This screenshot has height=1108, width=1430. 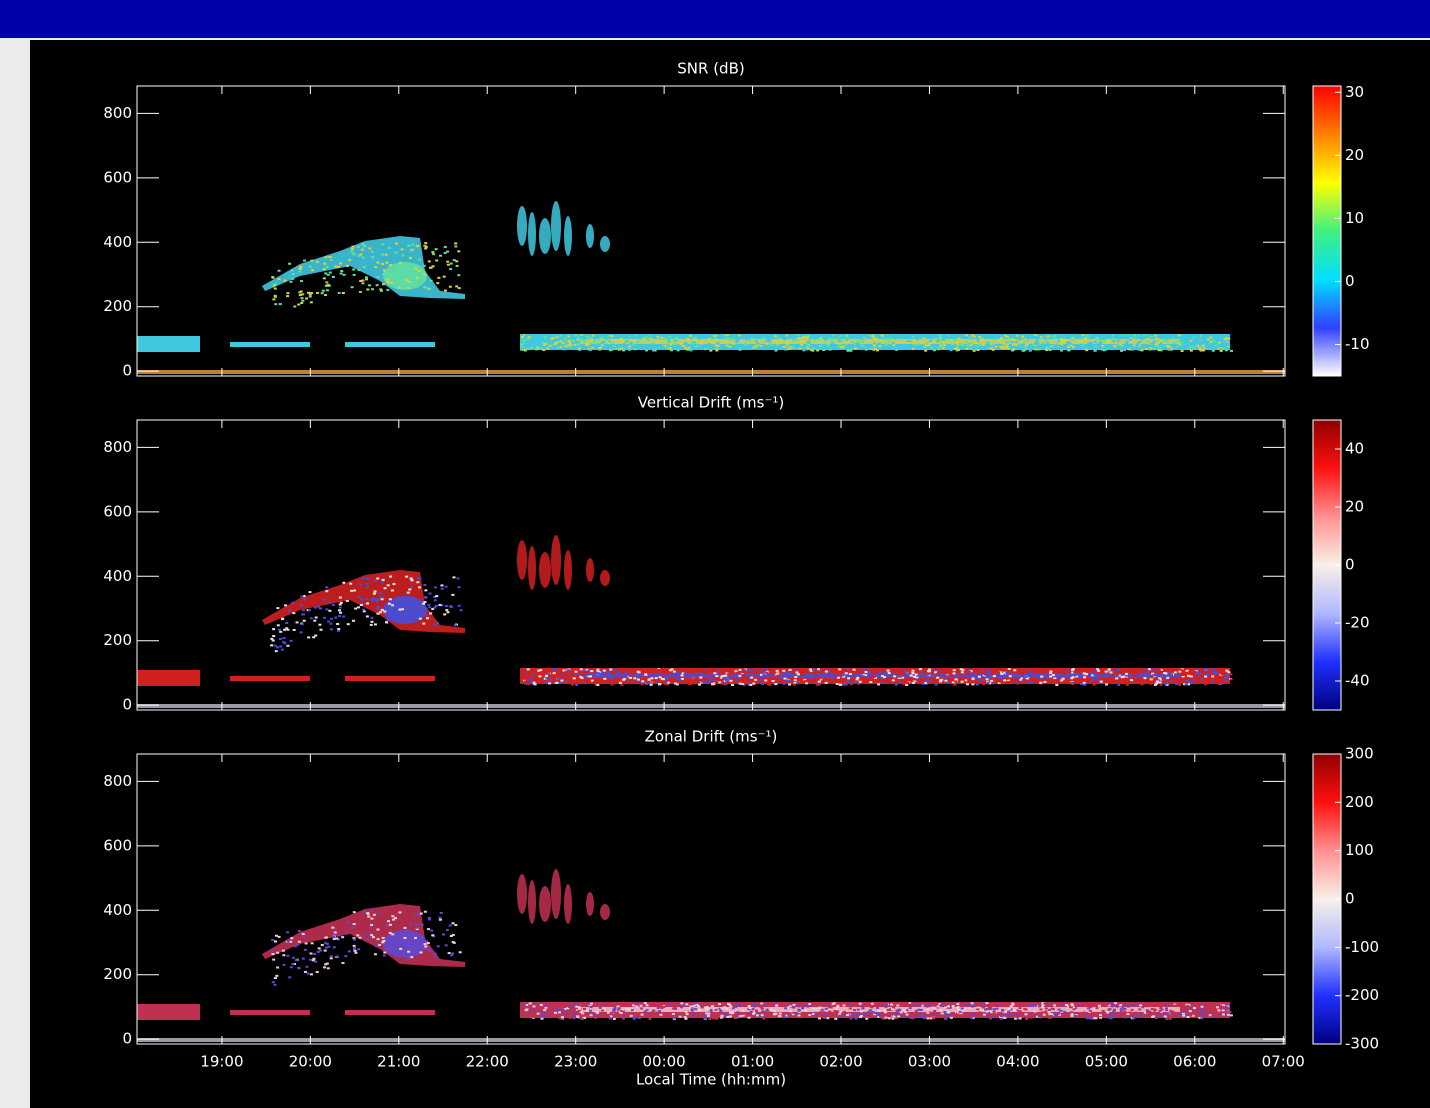 What do you see at coordinates (1359, 850) in the screenshot?
I see `colorbar-tick-label: 100` at bounding box center [1359, 850].